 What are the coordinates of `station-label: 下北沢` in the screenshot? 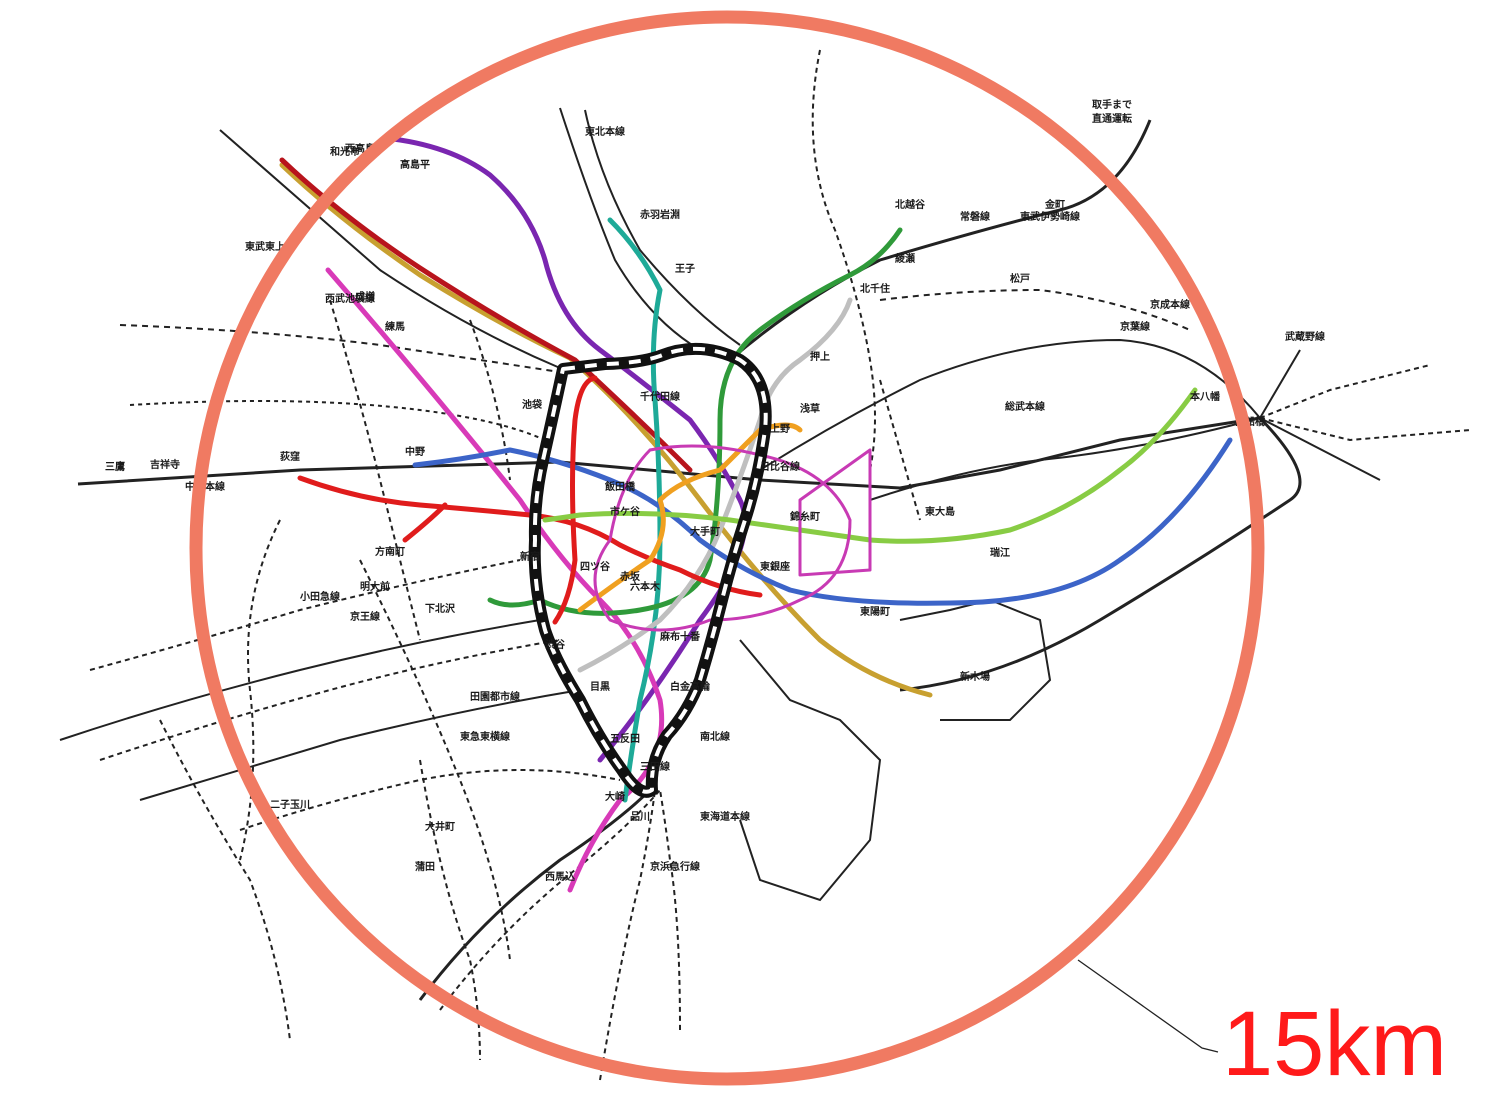 It's located at (440, 608).